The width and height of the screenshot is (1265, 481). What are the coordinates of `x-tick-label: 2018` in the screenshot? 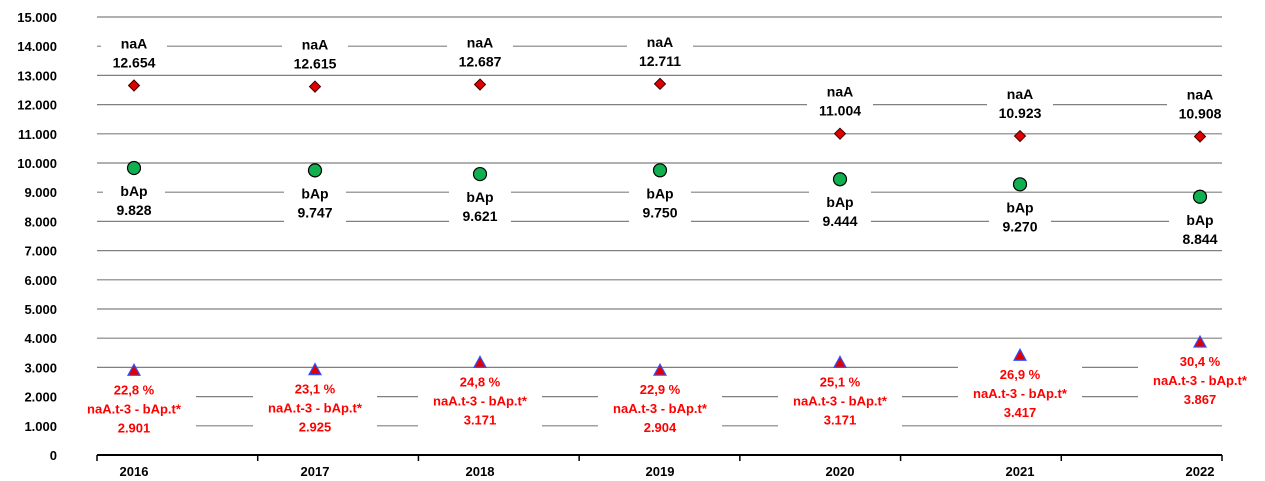 It's located at (480, 471).